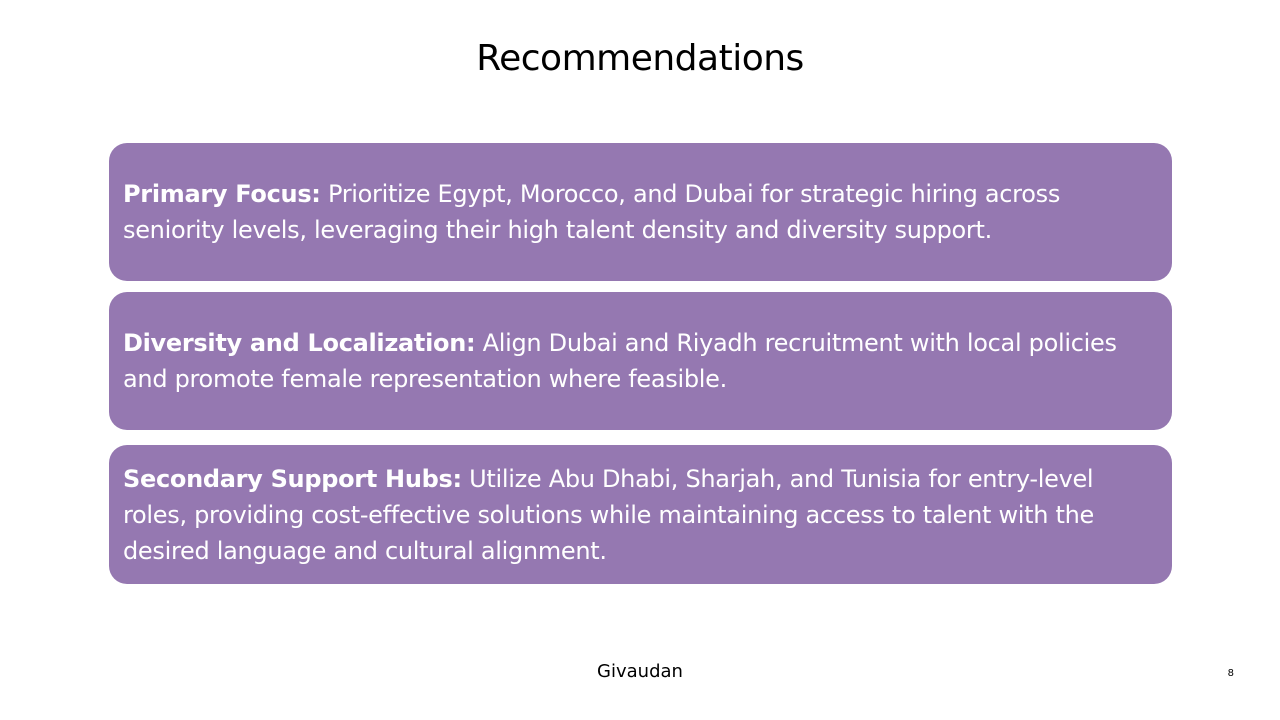 The image size is (1280, 720). I want to click on recommendation-heading: Secondary Support Hubs:, so click(292, 478).